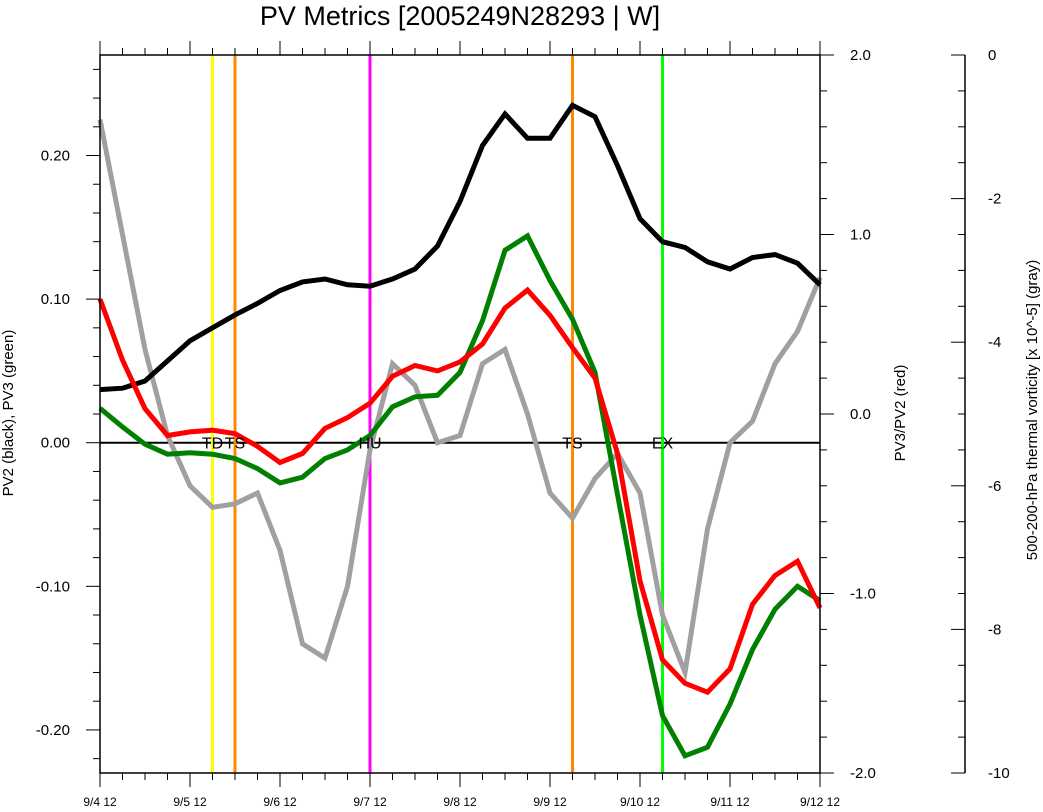  I want to click on left-axis-tick-label: 0.20, so click(55, 156).